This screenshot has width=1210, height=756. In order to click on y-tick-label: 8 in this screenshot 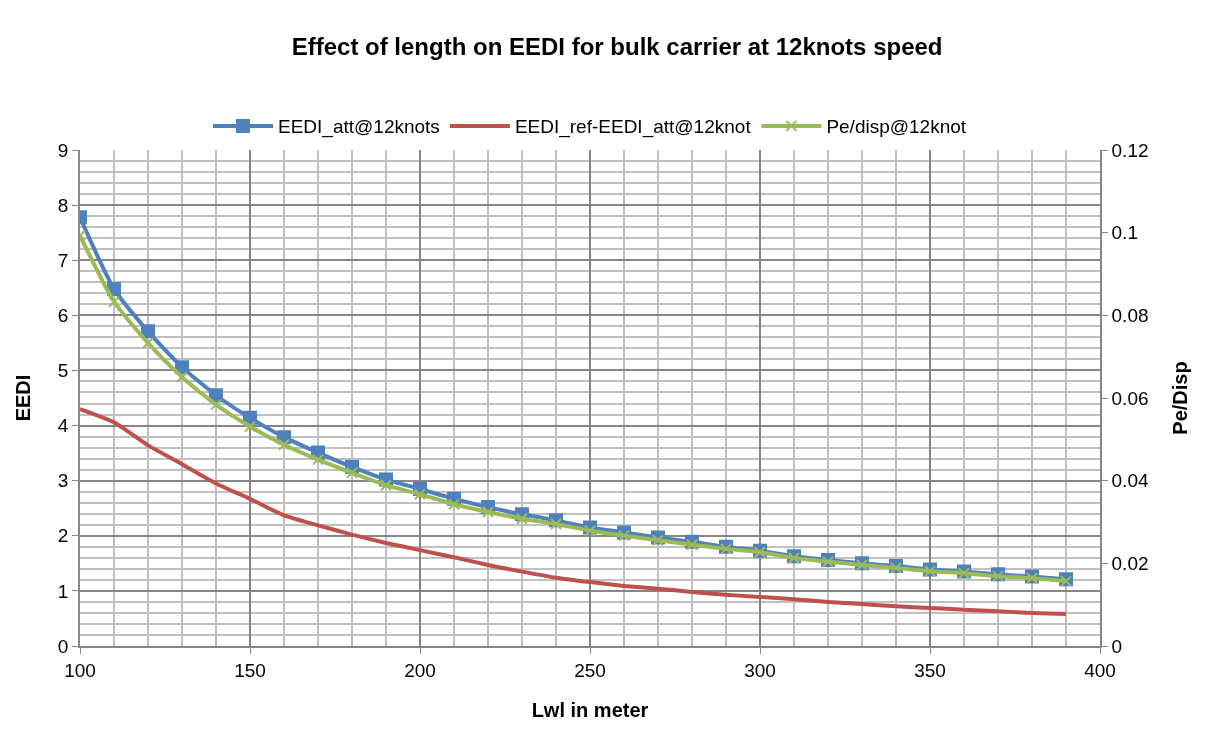, I will do `click(63, 205)`.